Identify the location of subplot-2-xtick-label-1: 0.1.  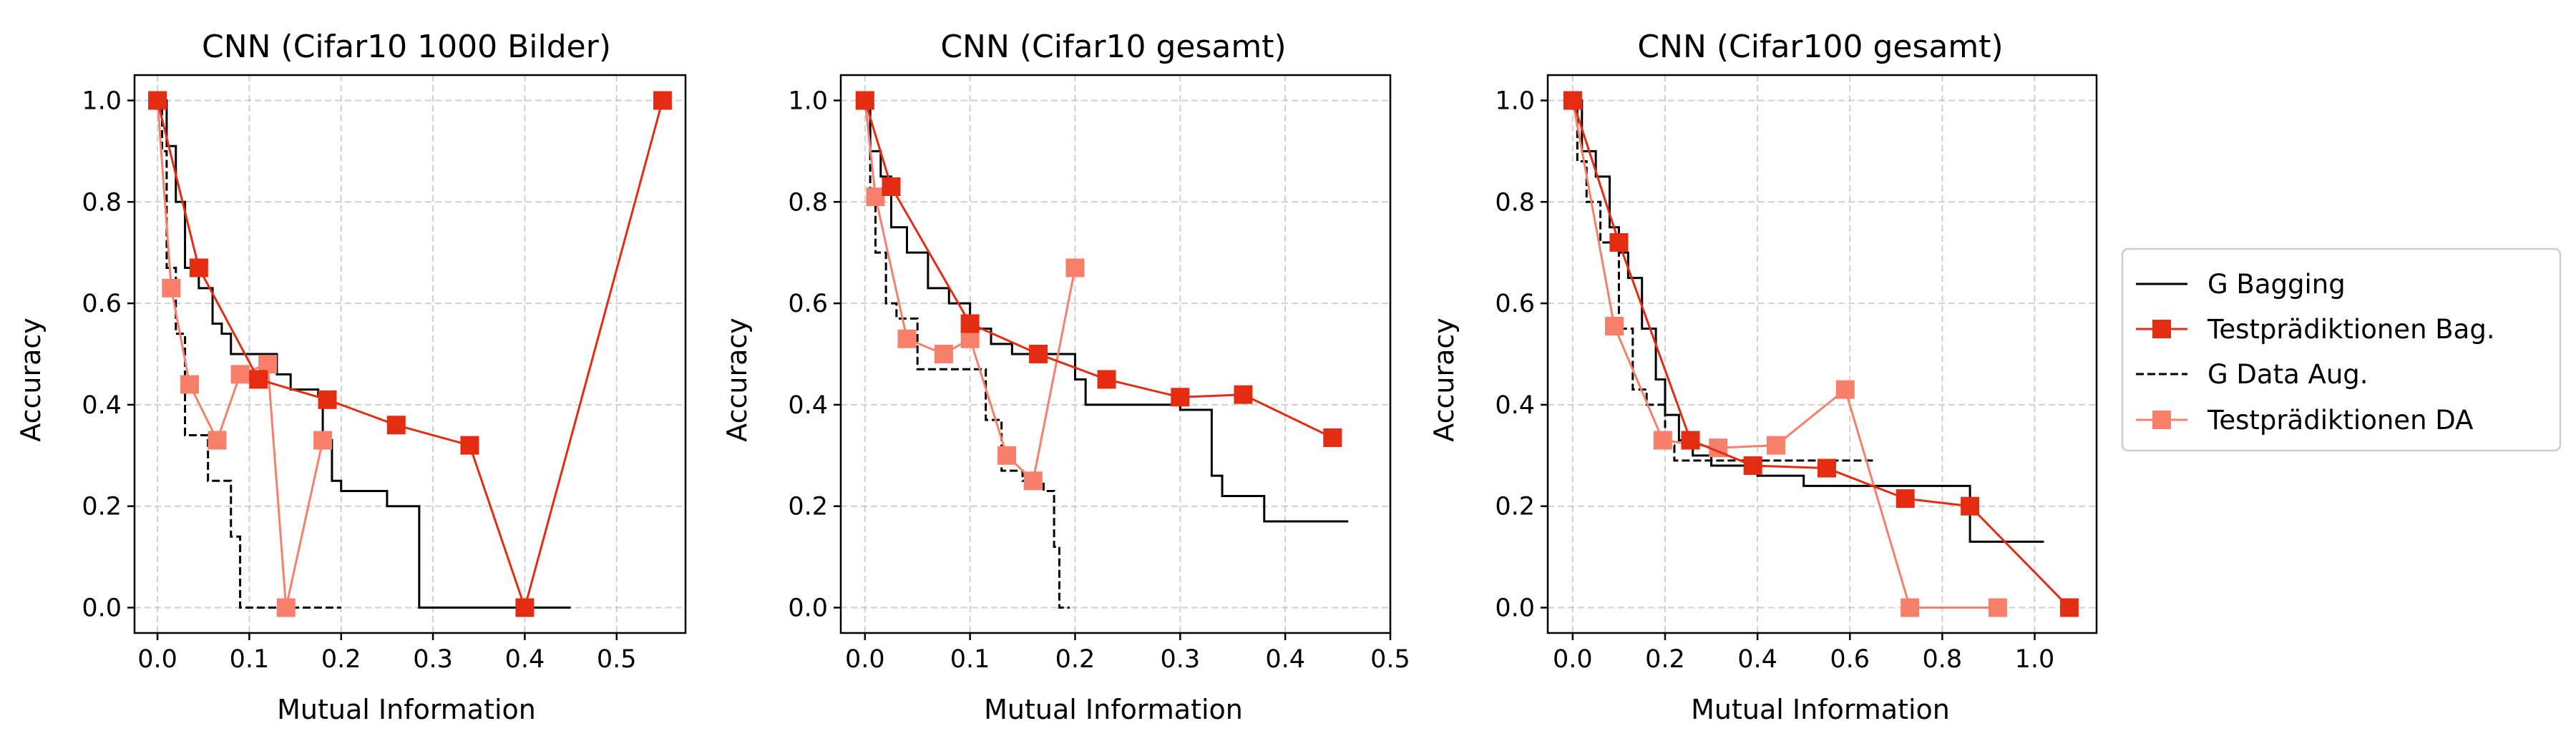
(970, 659).